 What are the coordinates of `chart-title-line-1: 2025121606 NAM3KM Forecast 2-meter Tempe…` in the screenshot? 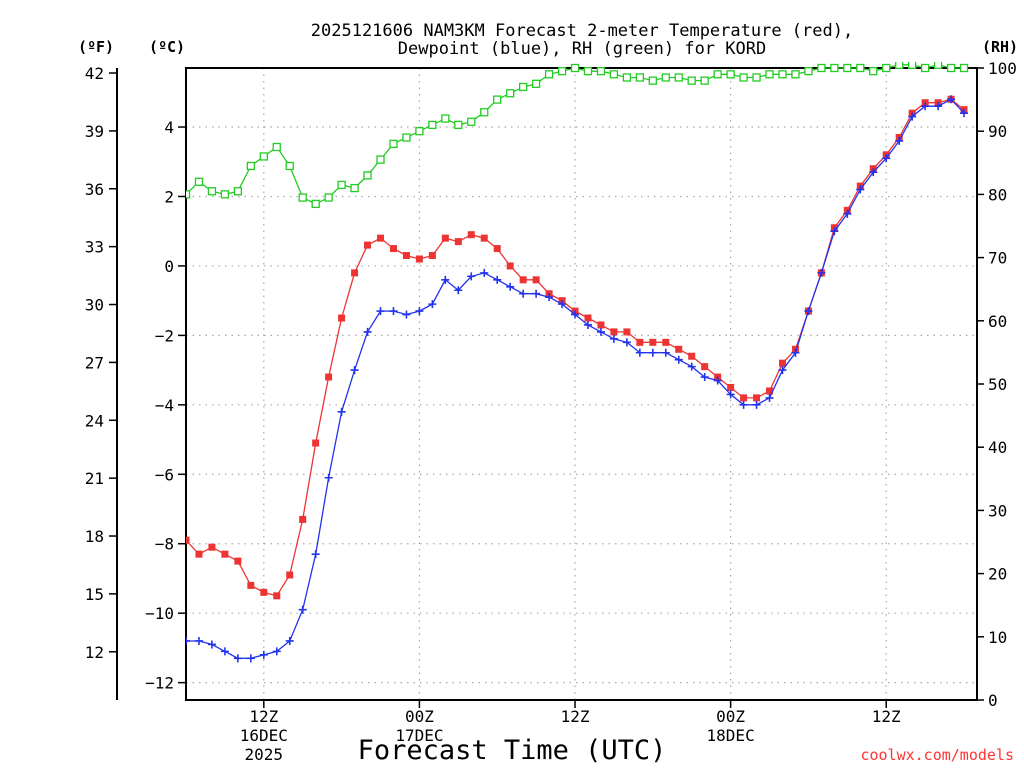 It's located at (582, 31).